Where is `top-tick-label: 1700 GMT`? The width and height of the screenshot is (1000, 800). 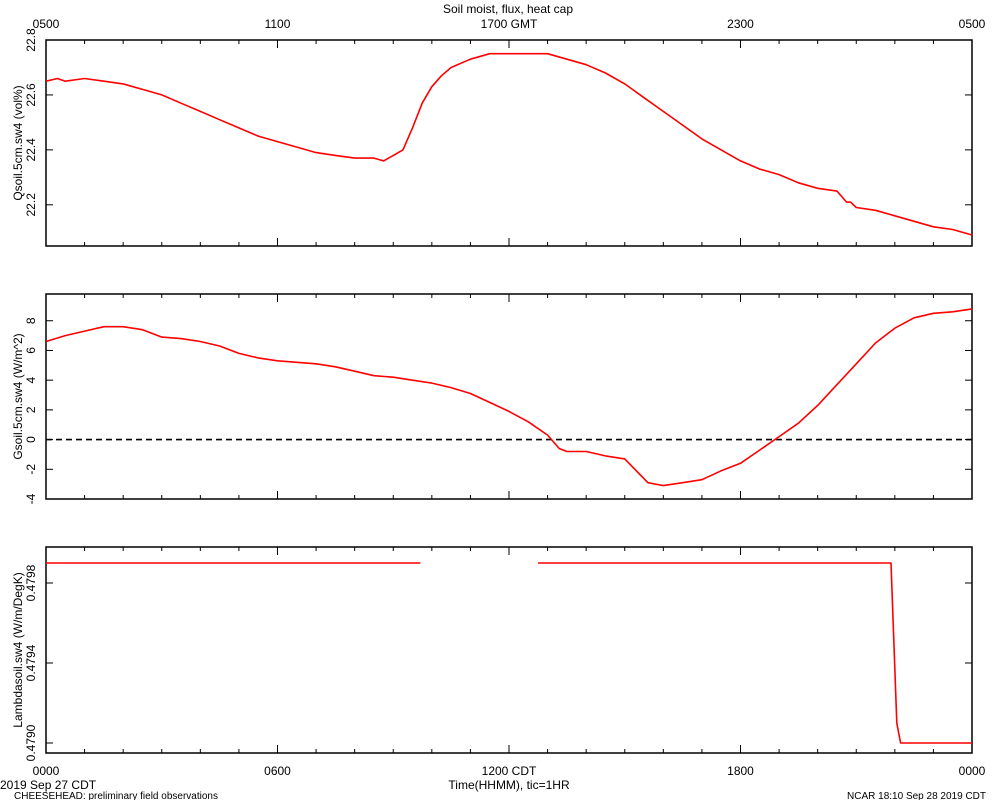
top-tick-label: 1700 GMT is located at coordinates (509, 24).